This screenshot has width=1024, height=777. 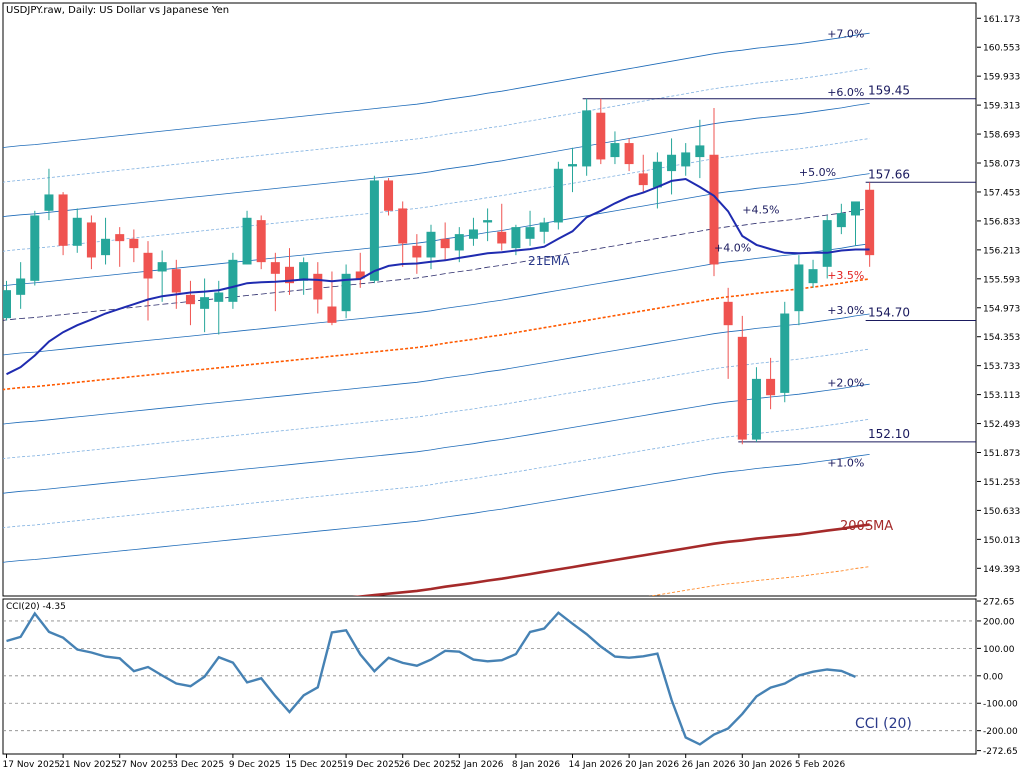 I want to click on envelope-label: +1.0%, so click(x=845, y=462).